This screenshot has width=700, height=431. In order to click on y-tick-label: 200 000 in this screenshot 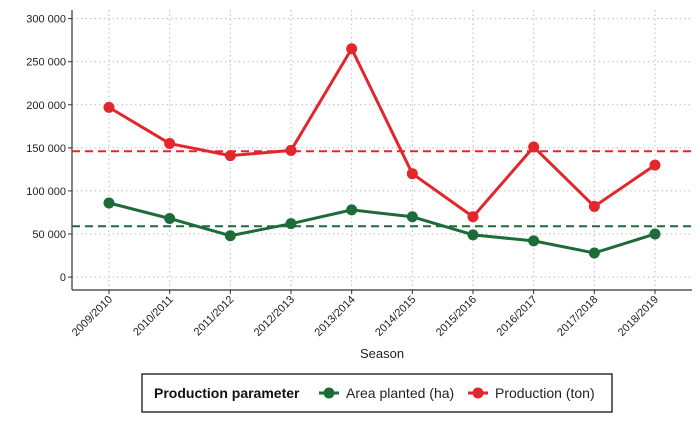, I will do `click(46, 106)`.